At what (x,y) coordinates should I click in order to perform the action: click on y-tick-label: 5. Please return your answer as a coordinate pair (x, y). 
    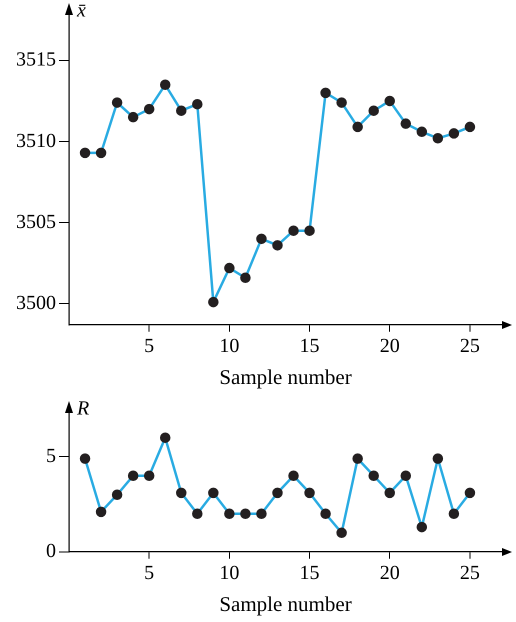
    Looking at the image, I should click on (51, 455).